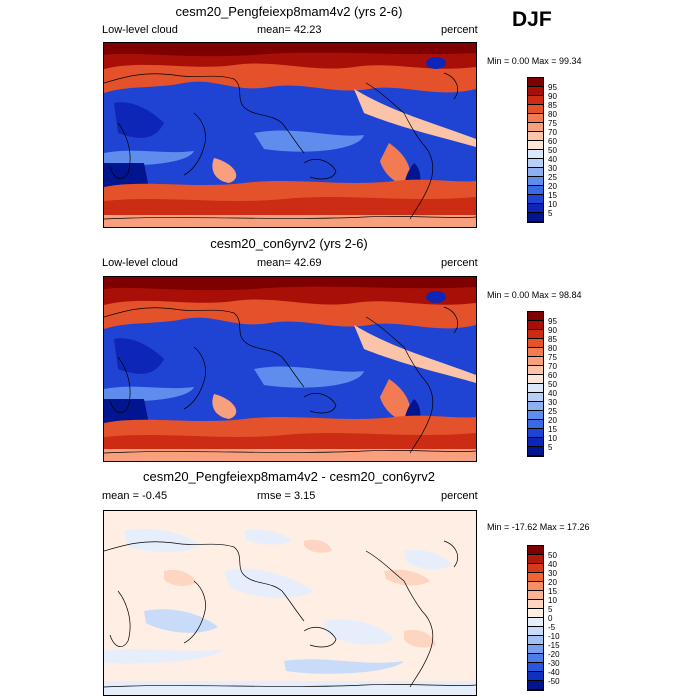 This screenshot has height=700, width=700. Describe the element at coordinates (552, 330) in the screenshot. I see `panel2-colorbar-label: 90` at that location.